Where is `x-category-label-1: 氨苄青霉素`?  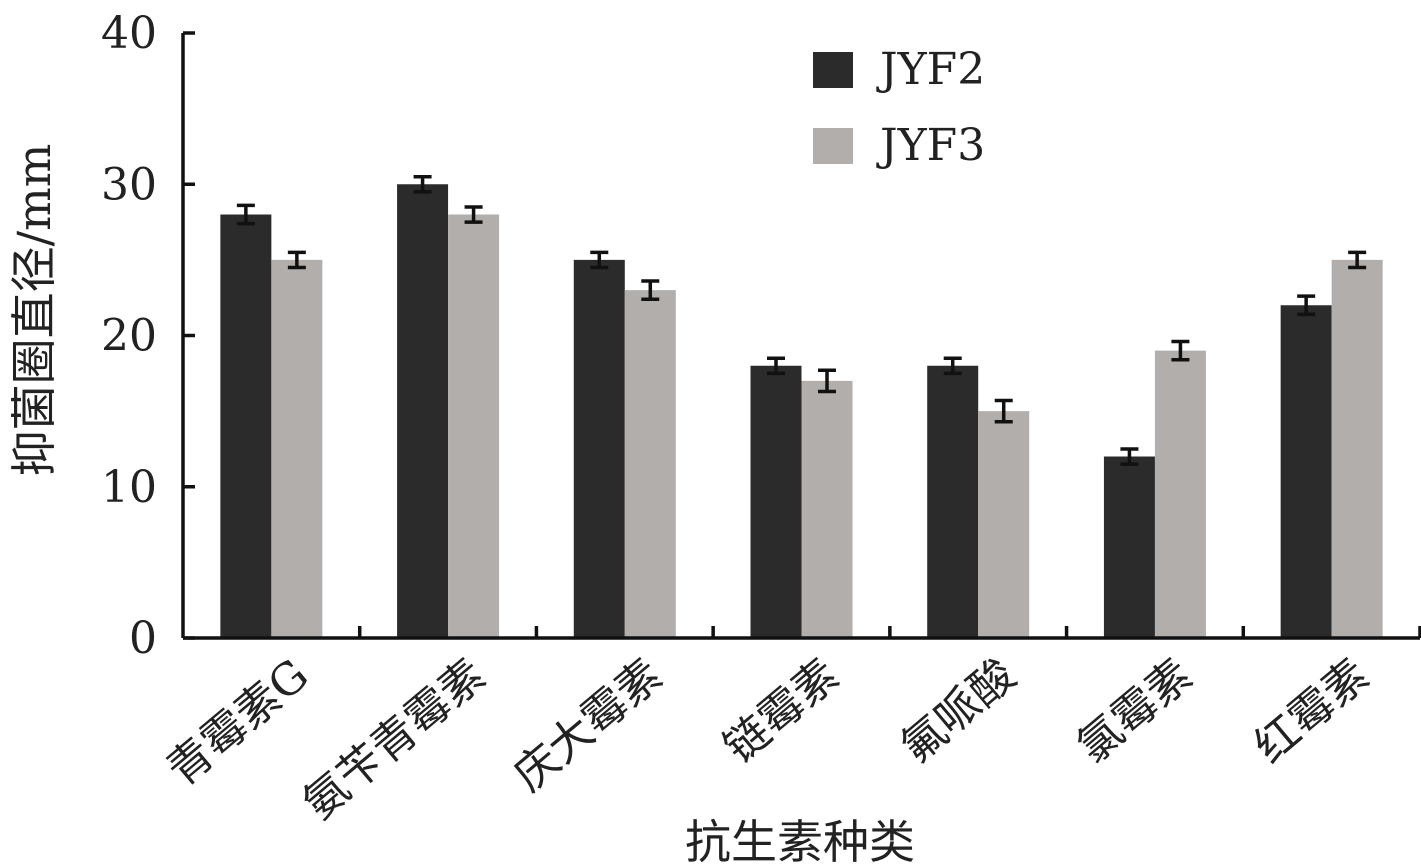 x-category-label-1: 氨苄青霉素 is located at coordinates (394, 739).